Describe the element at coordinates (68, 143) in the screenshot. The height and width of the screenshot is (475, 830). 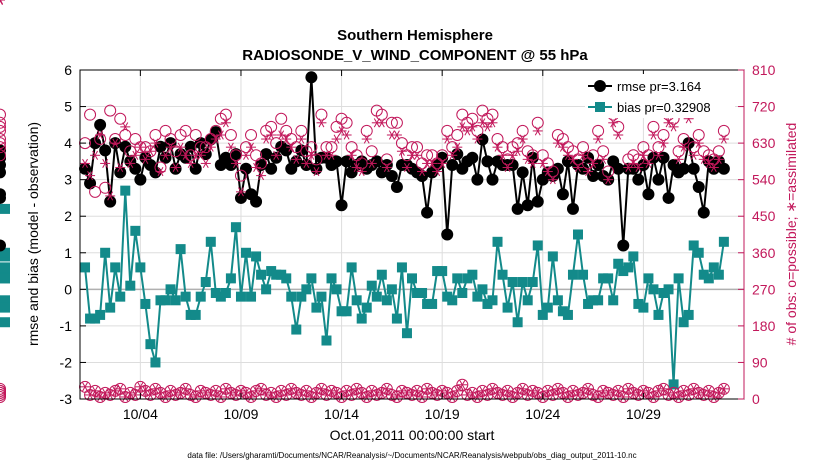
I see `y-tick-label: 4` at that location.